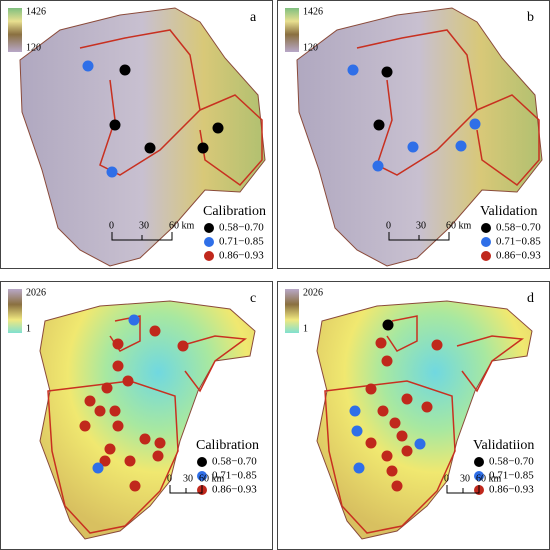 This screenshot has width=550, height=550. I want to click on colorbar-max: 2026, so click(313, 292).